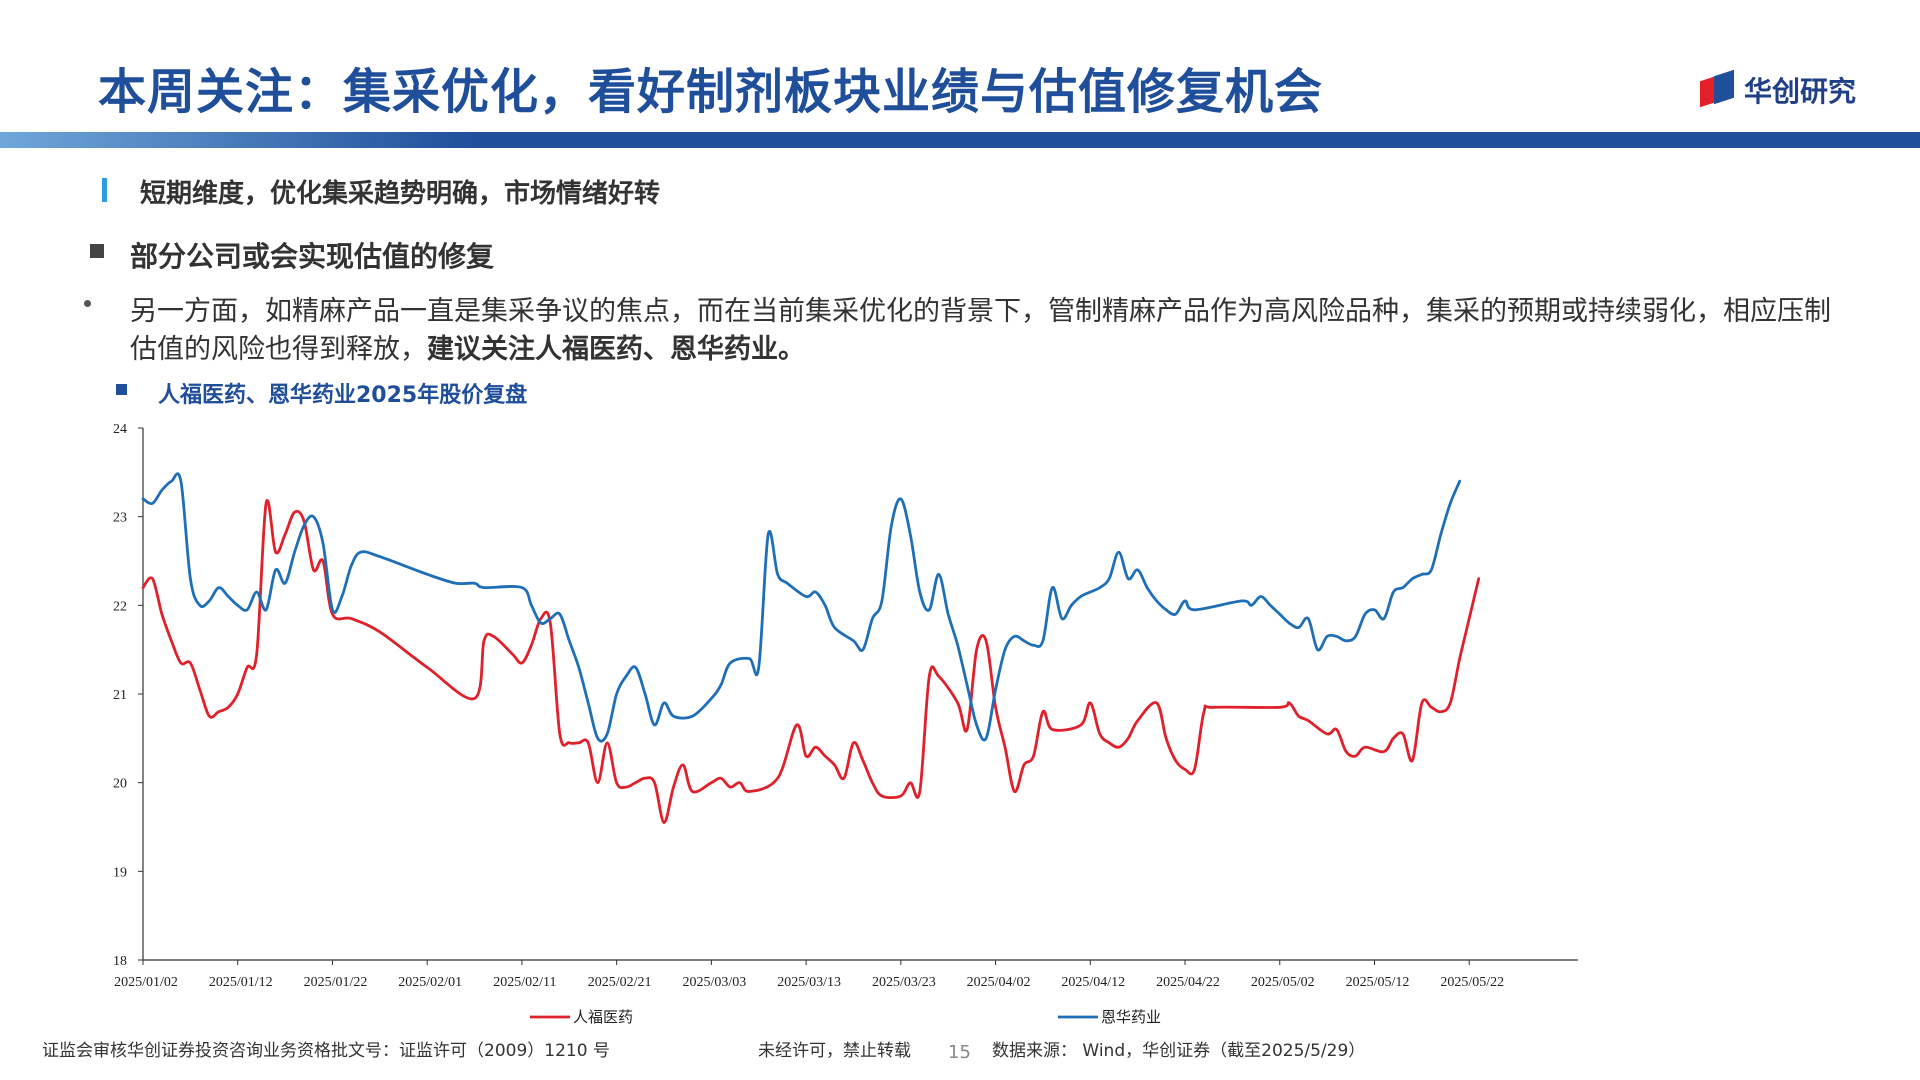 The width and height of the screenshot is (1920, 1080). What do you see at coordinates (120, 961) in the screenshot?
I see `y-tick-label: 18` at bounding box center [120, 961].